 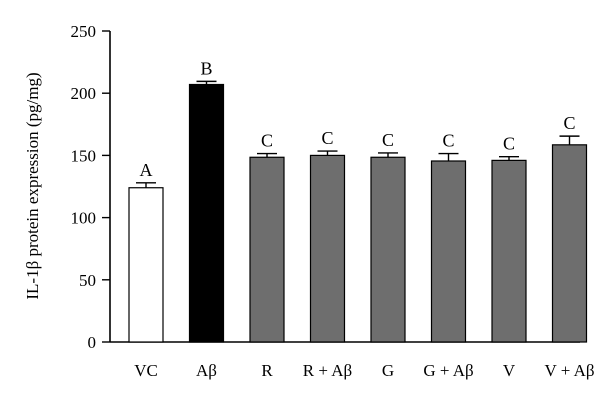 I want to click on significance-letter: A, so click(x=146, y=170).